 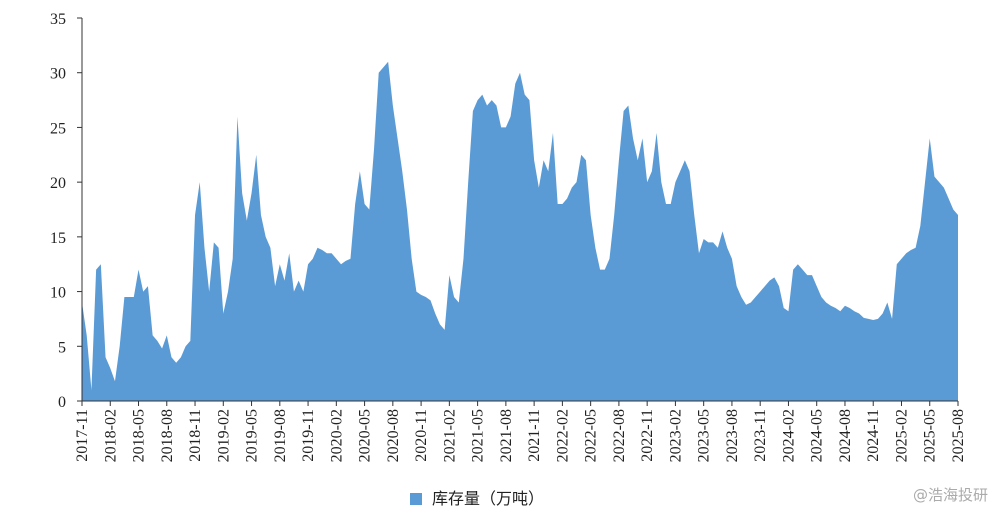 What do you see at coordinates (421, 435) in the screenshot?
I see `x-tick-label: 2020-11` at bounding box center [421, 435].